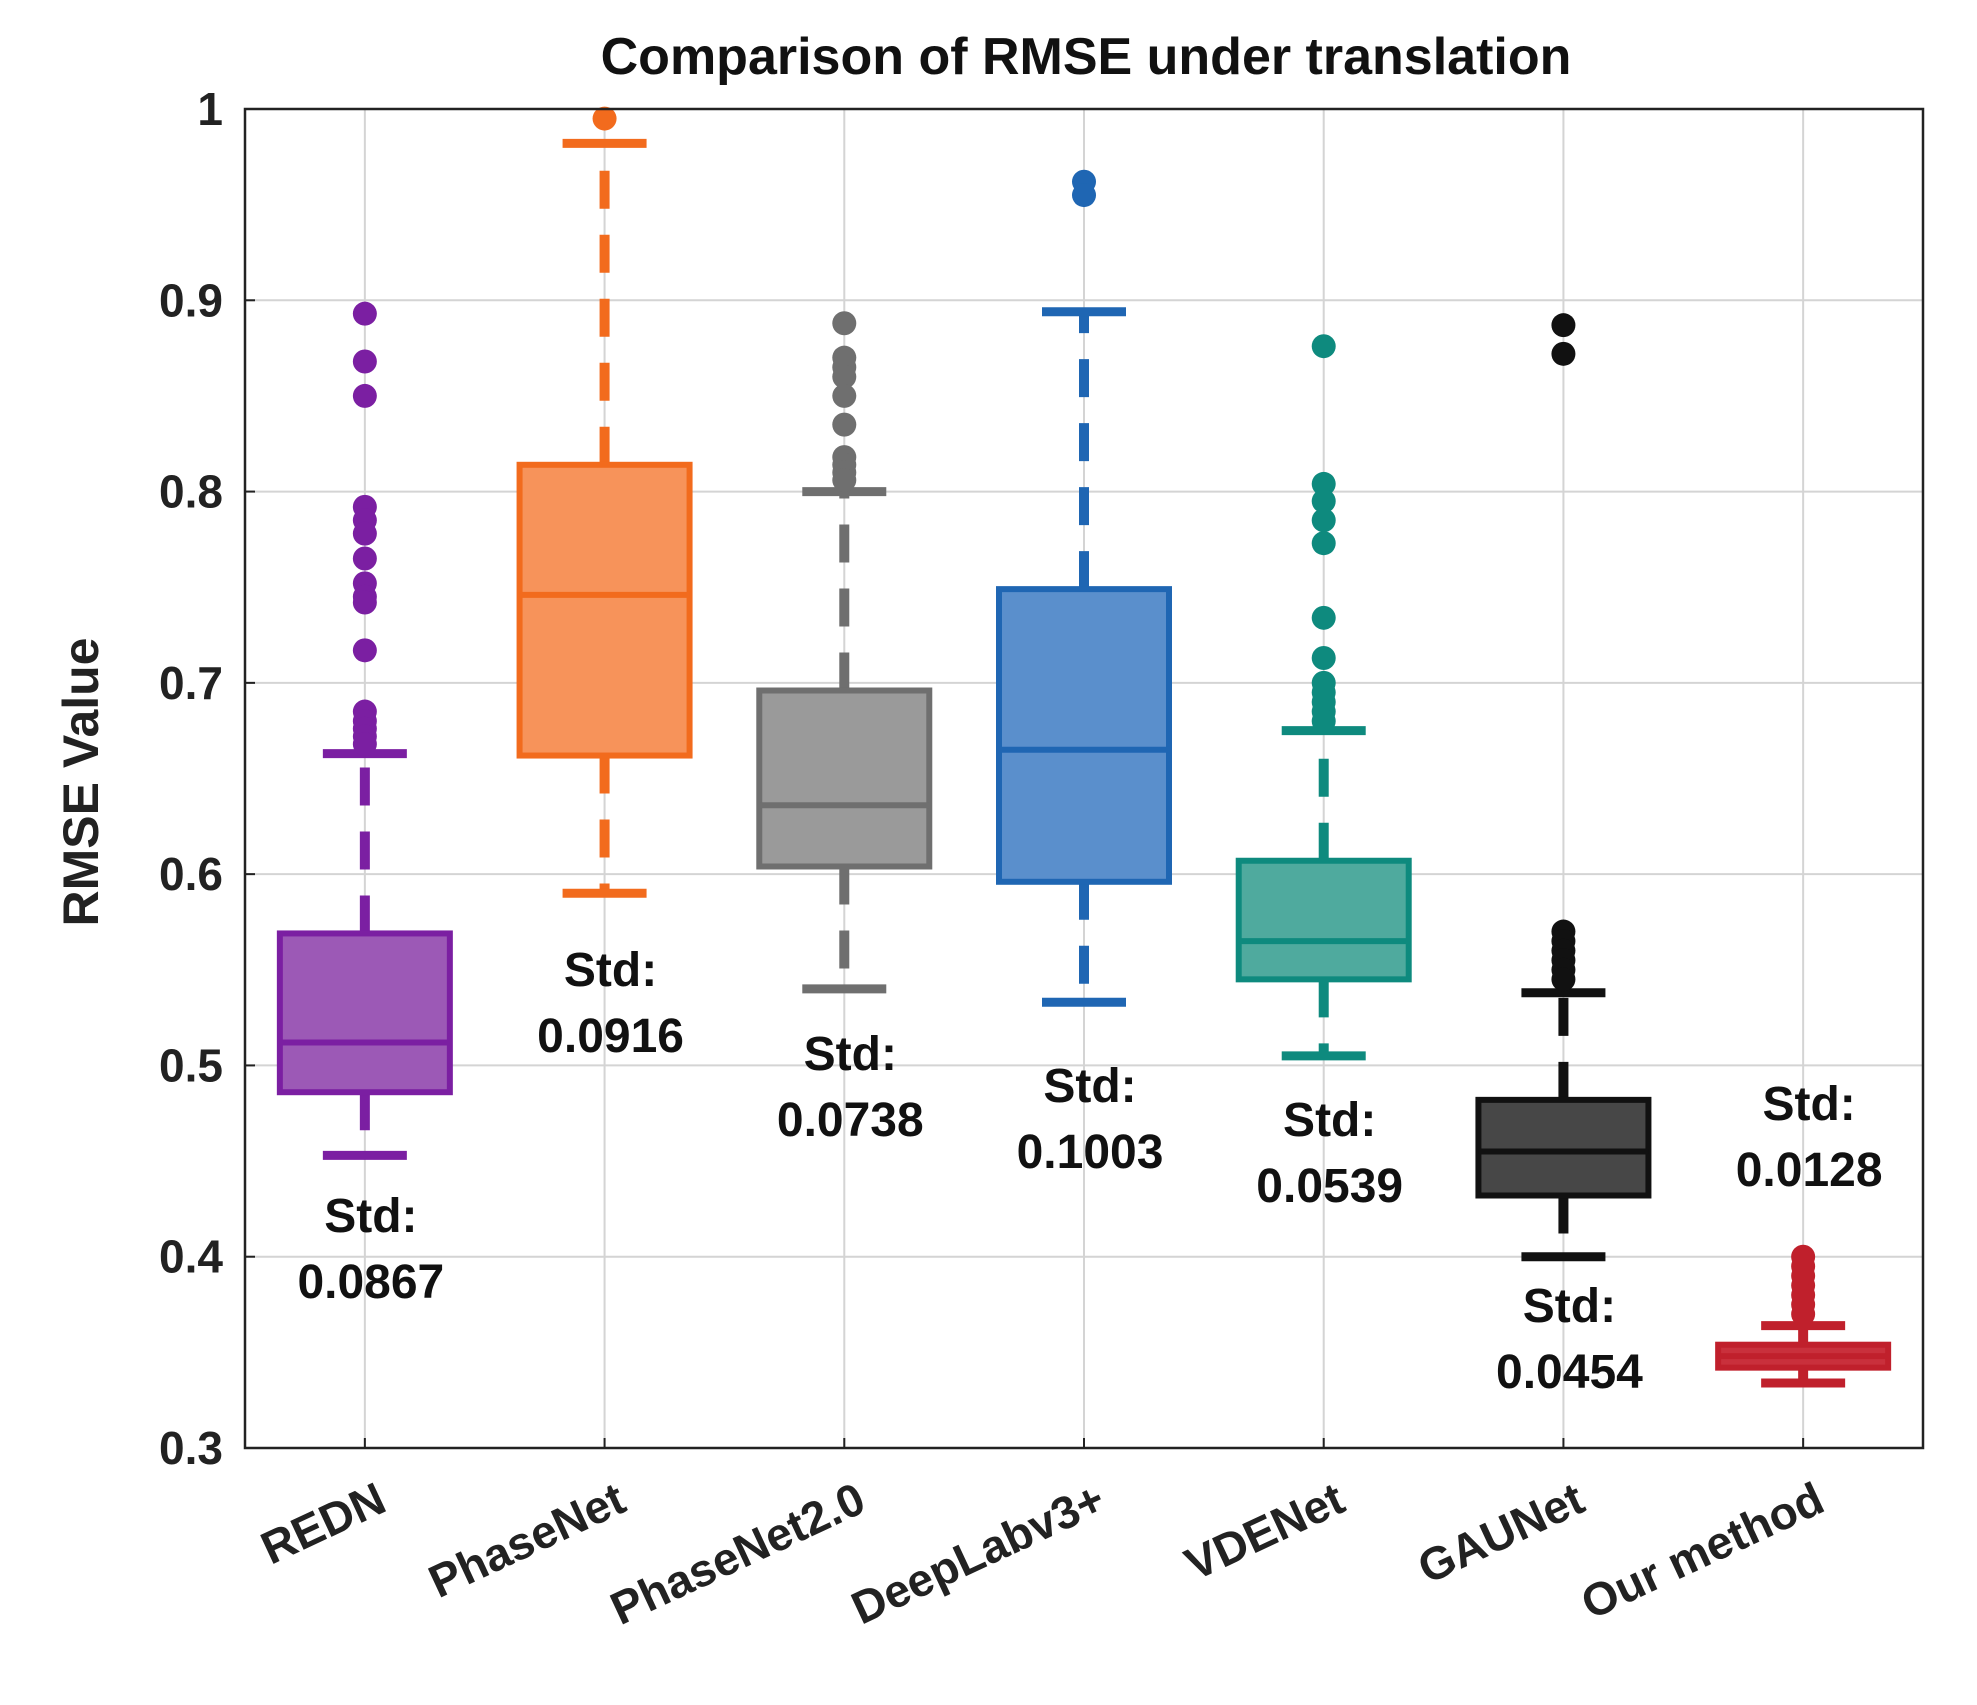  Describe the element at coordinates (1809, 1170) in the screenshot. I see `std-value: 0.0128` at that location.